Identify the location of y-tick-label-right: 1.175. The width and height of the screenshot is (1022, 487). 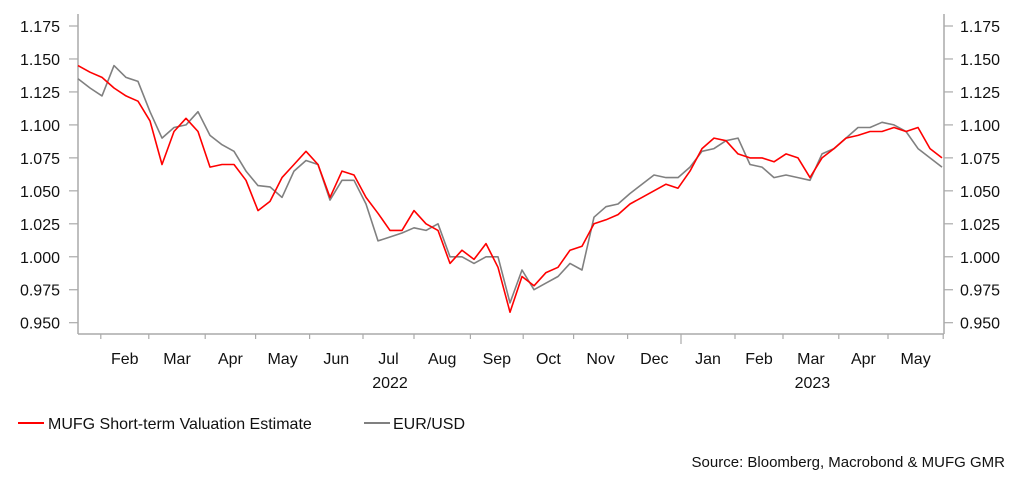
(980, 27).